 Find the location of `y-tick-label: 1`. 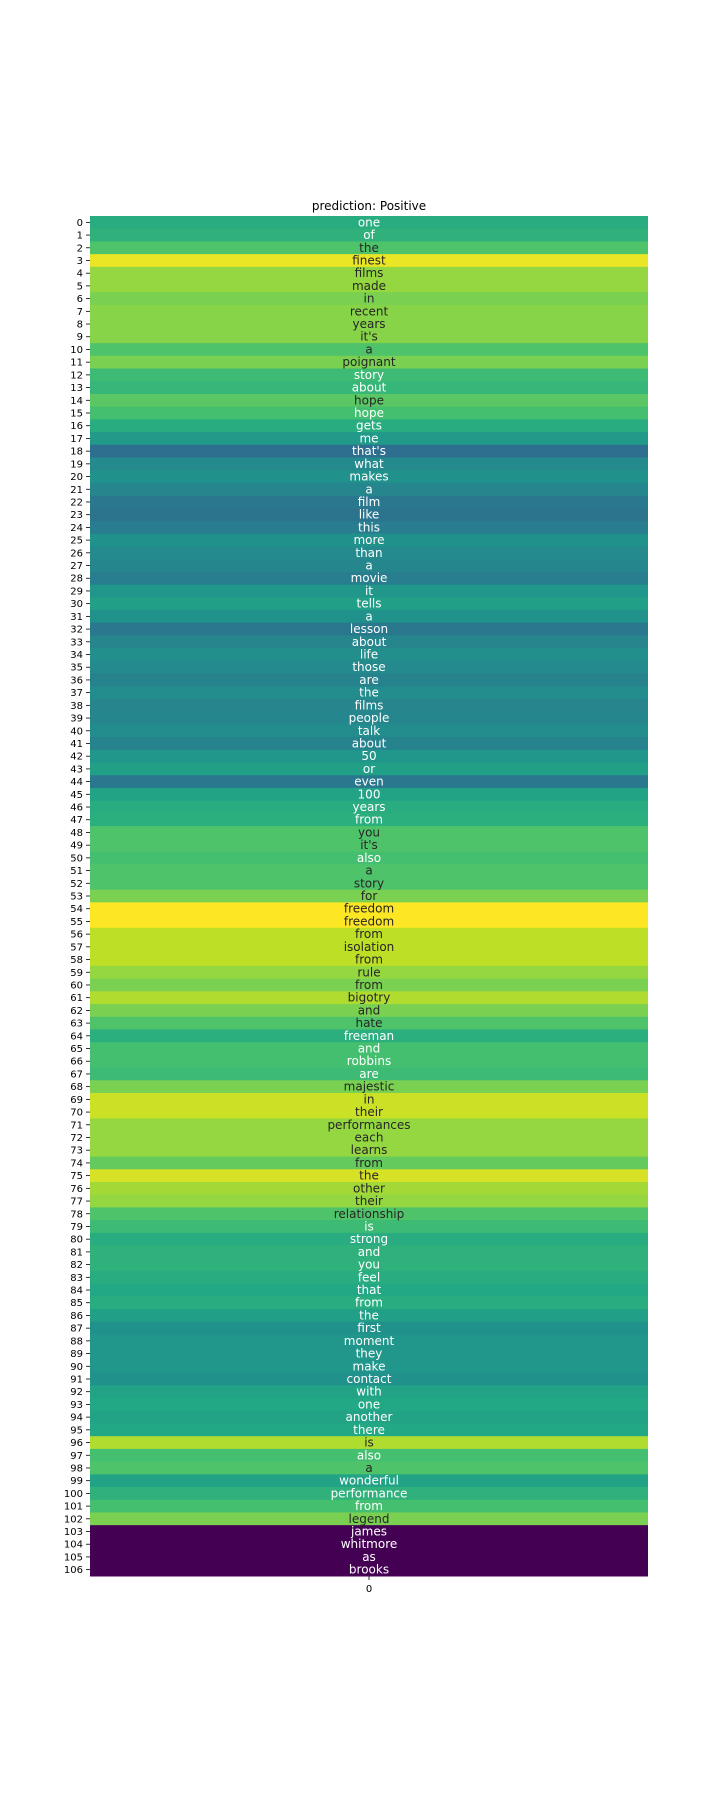

y-tick-label: 1 is located at coordinates (80, 236).